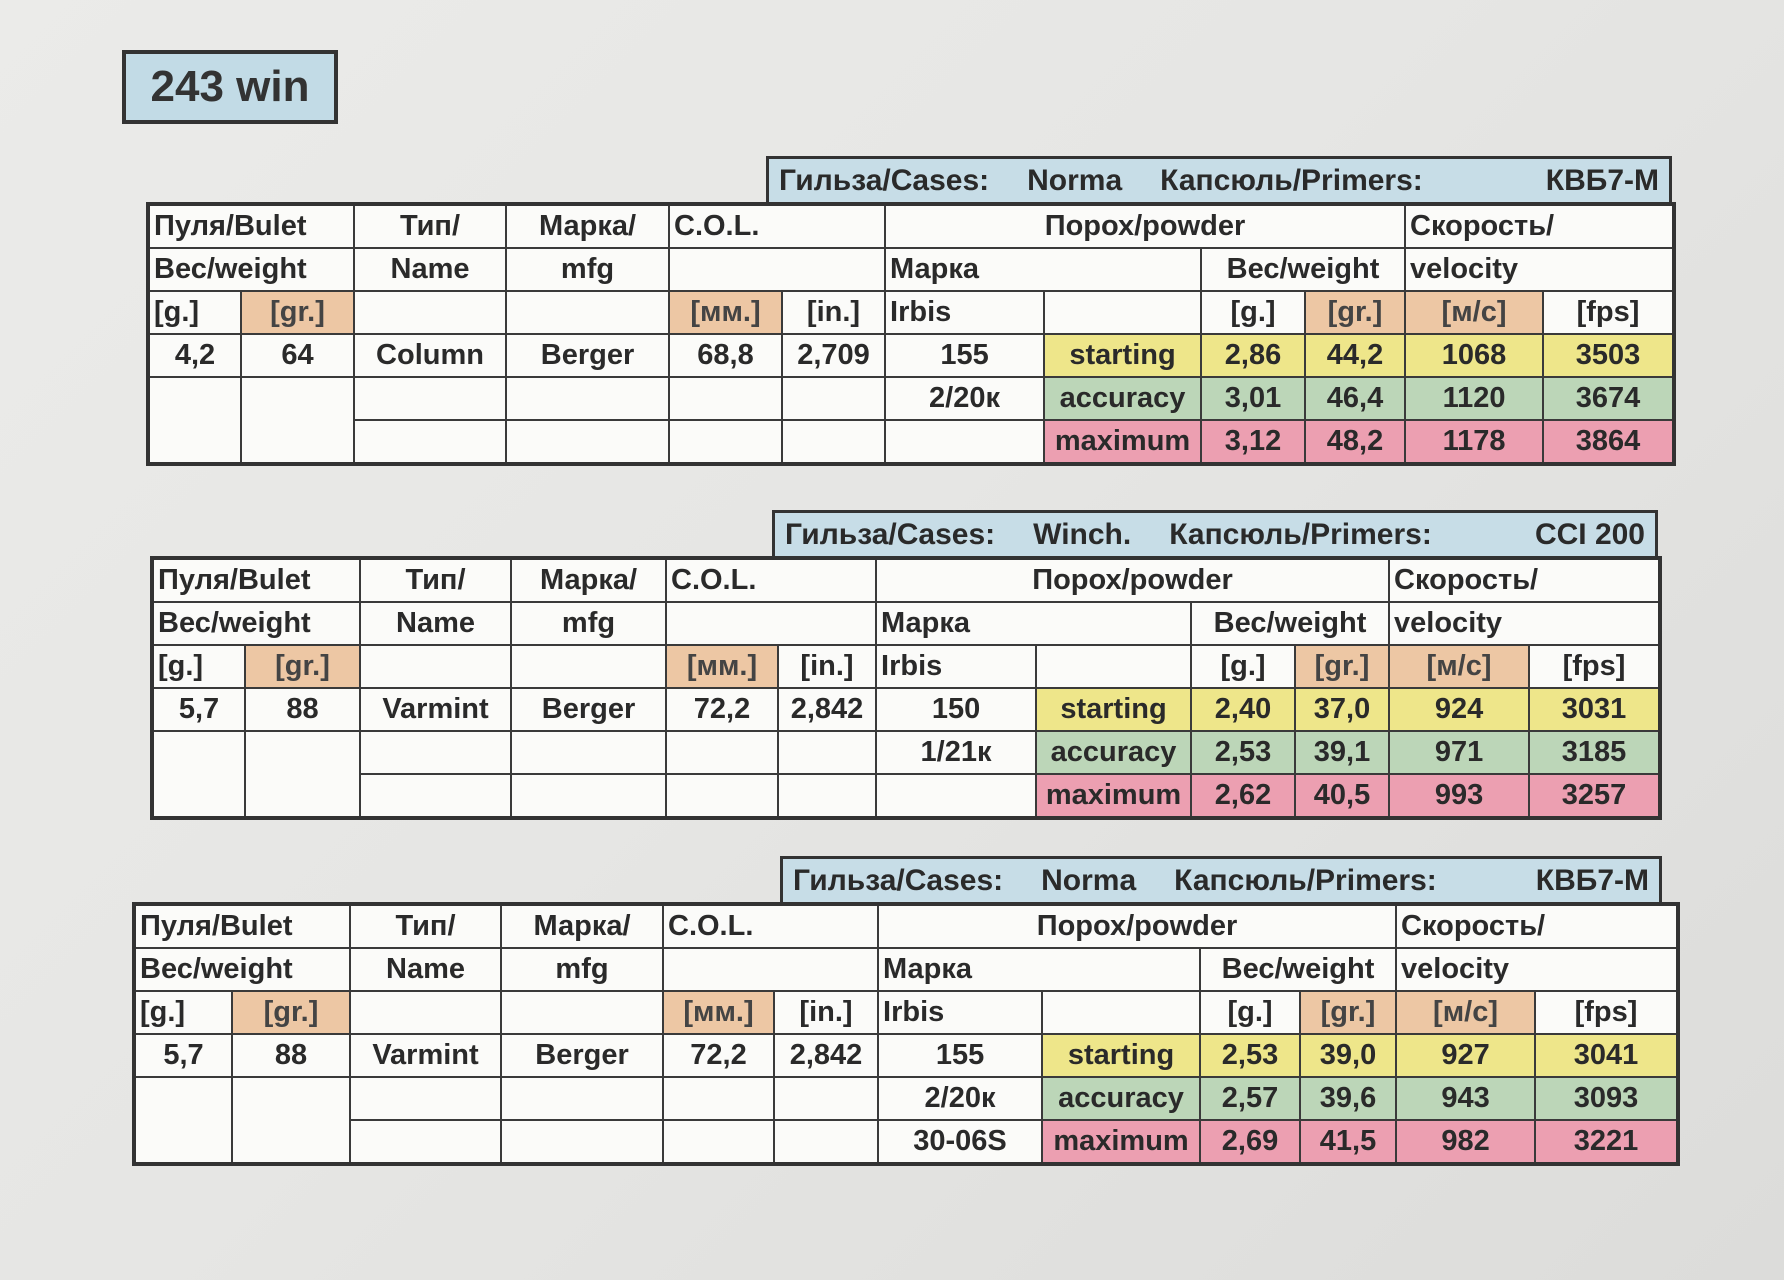 The width and height of the screenshot is (1784, 1280). I want to click on charge-g: 2,69, so click(1250, 1142).